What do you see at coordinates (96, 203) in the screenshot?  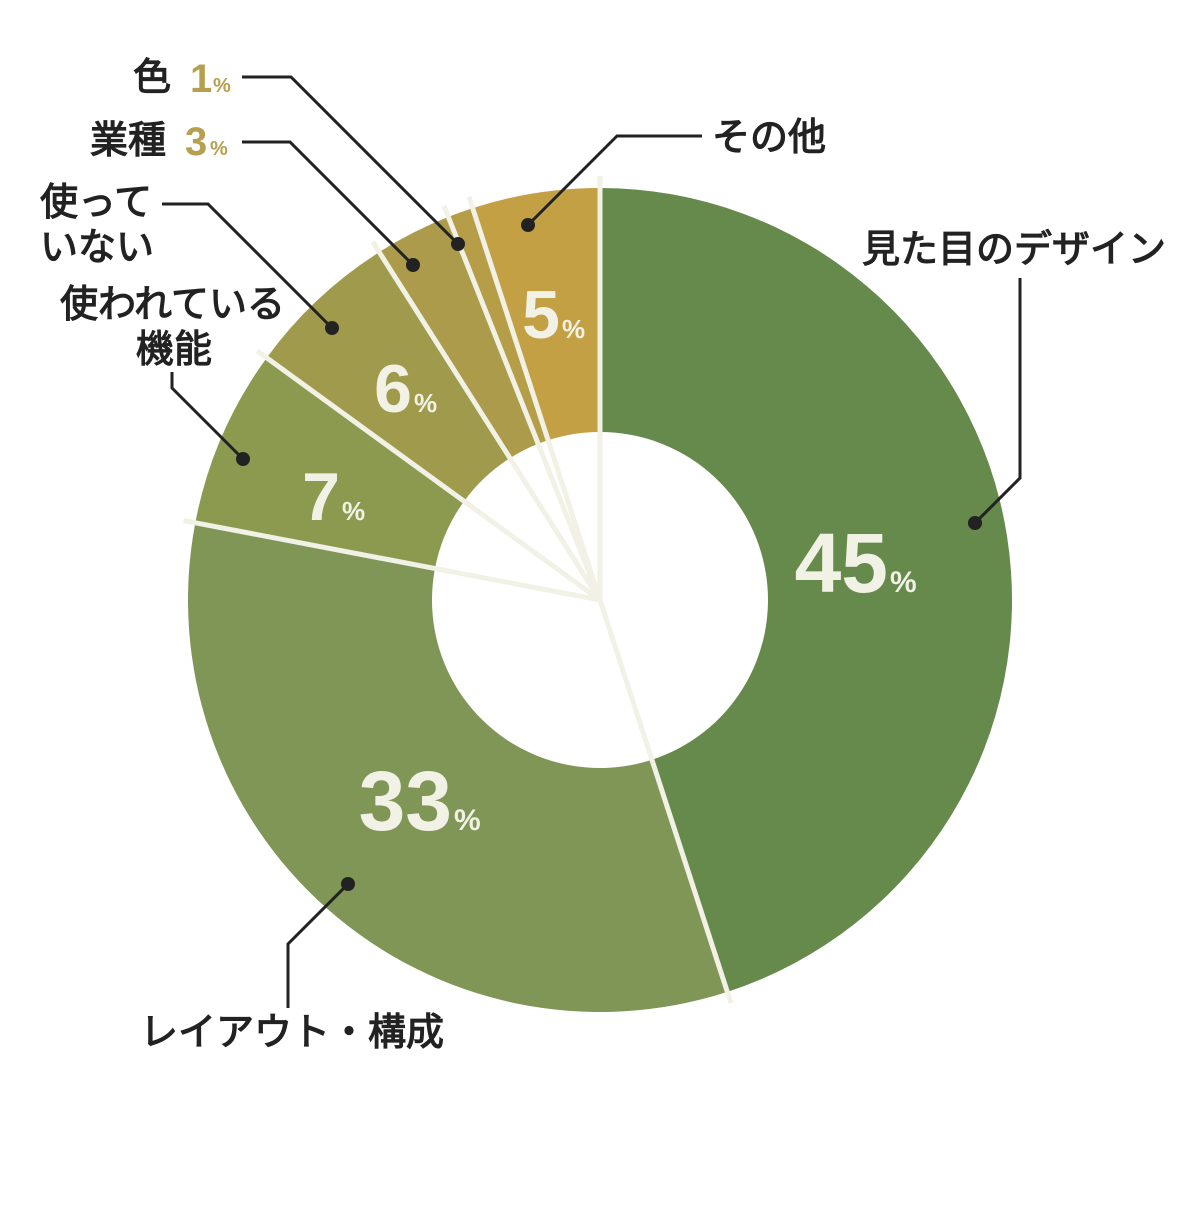 I see `label-unused-line1: 使って` at bounding box center [96, 203].